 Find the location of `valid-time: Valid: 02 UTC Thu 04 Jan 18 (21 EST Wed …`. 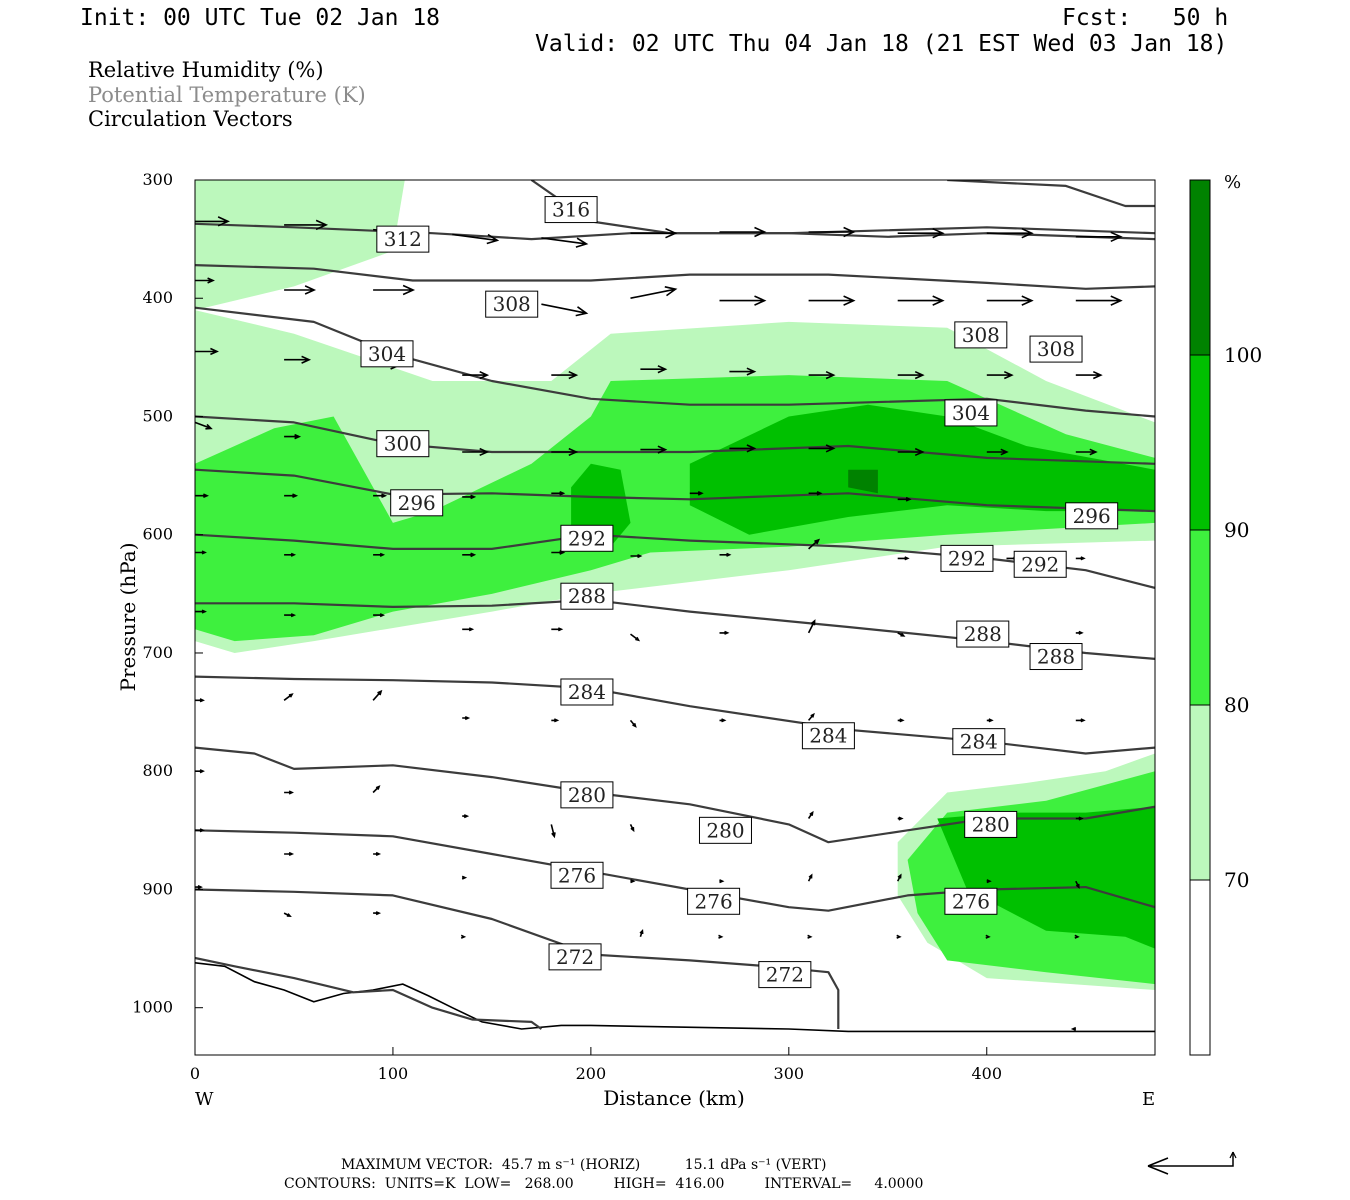

valid-time: Valid: 02 UTC Thu 04 Jan 18 (21 EST Wed … is located at coordinates (881, 44).